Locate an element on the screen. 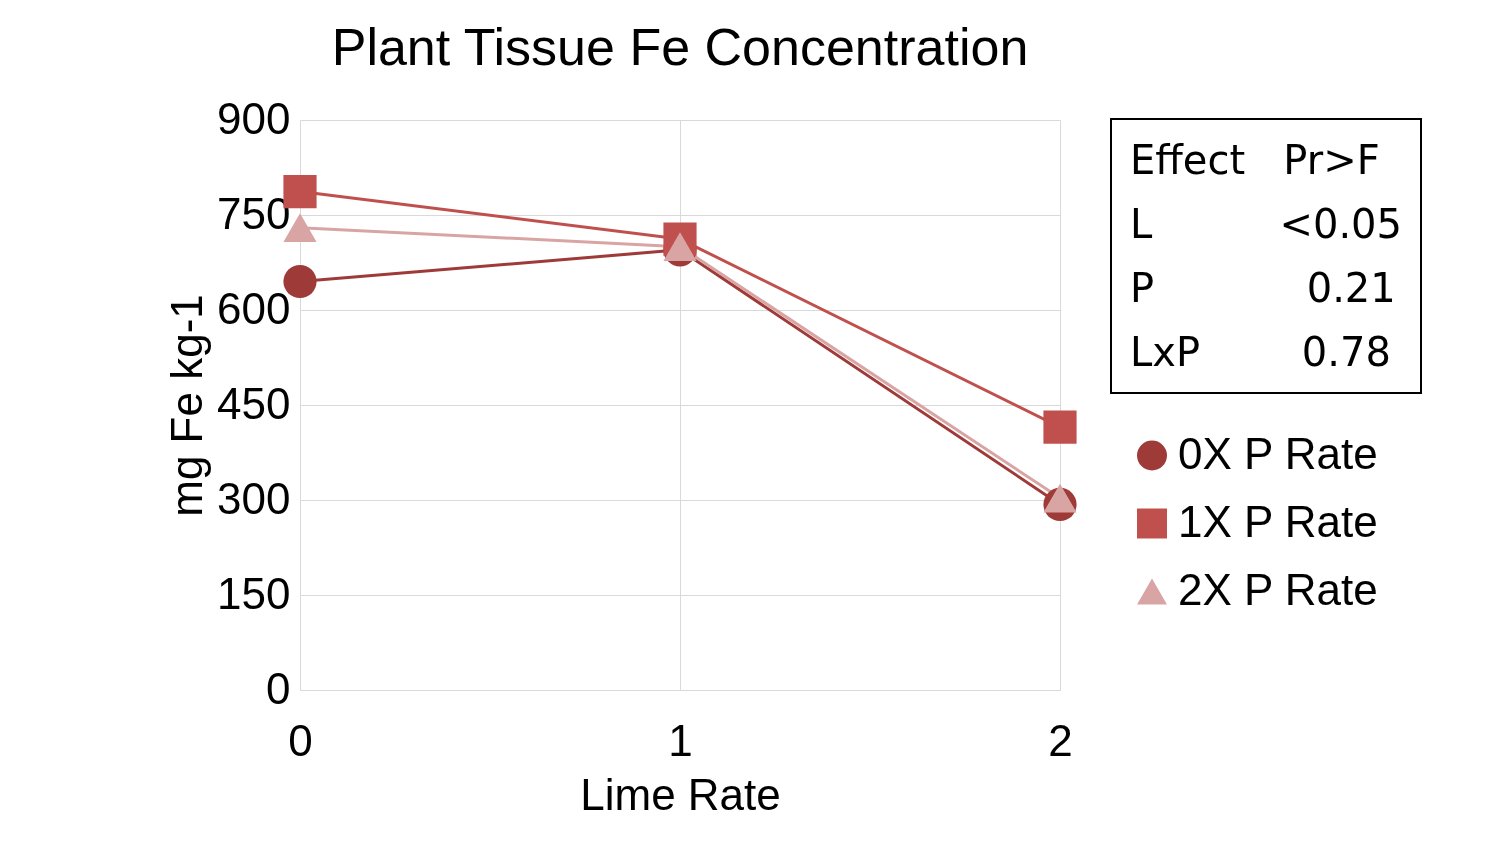 This screenshot has height=857, width=1494. y-tick-label: 600 is located at coordinates (254, 308).